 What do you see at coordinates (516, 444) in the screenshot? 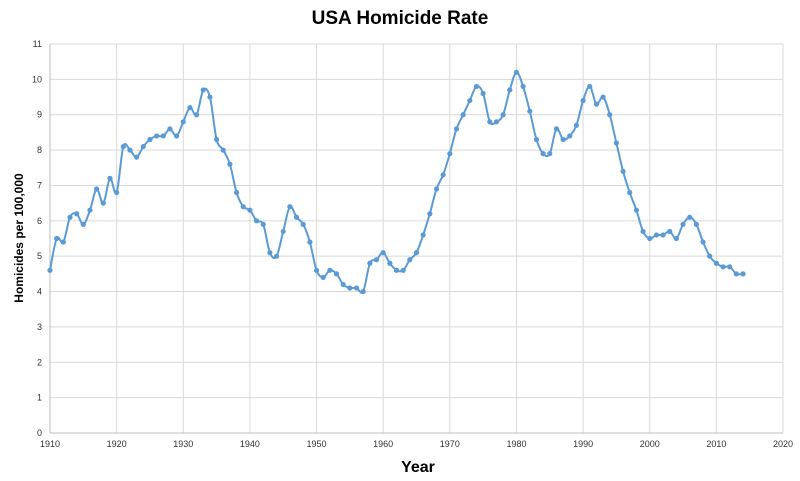
I see `x-tick-label: 1980` at bounding box center [516, 444].